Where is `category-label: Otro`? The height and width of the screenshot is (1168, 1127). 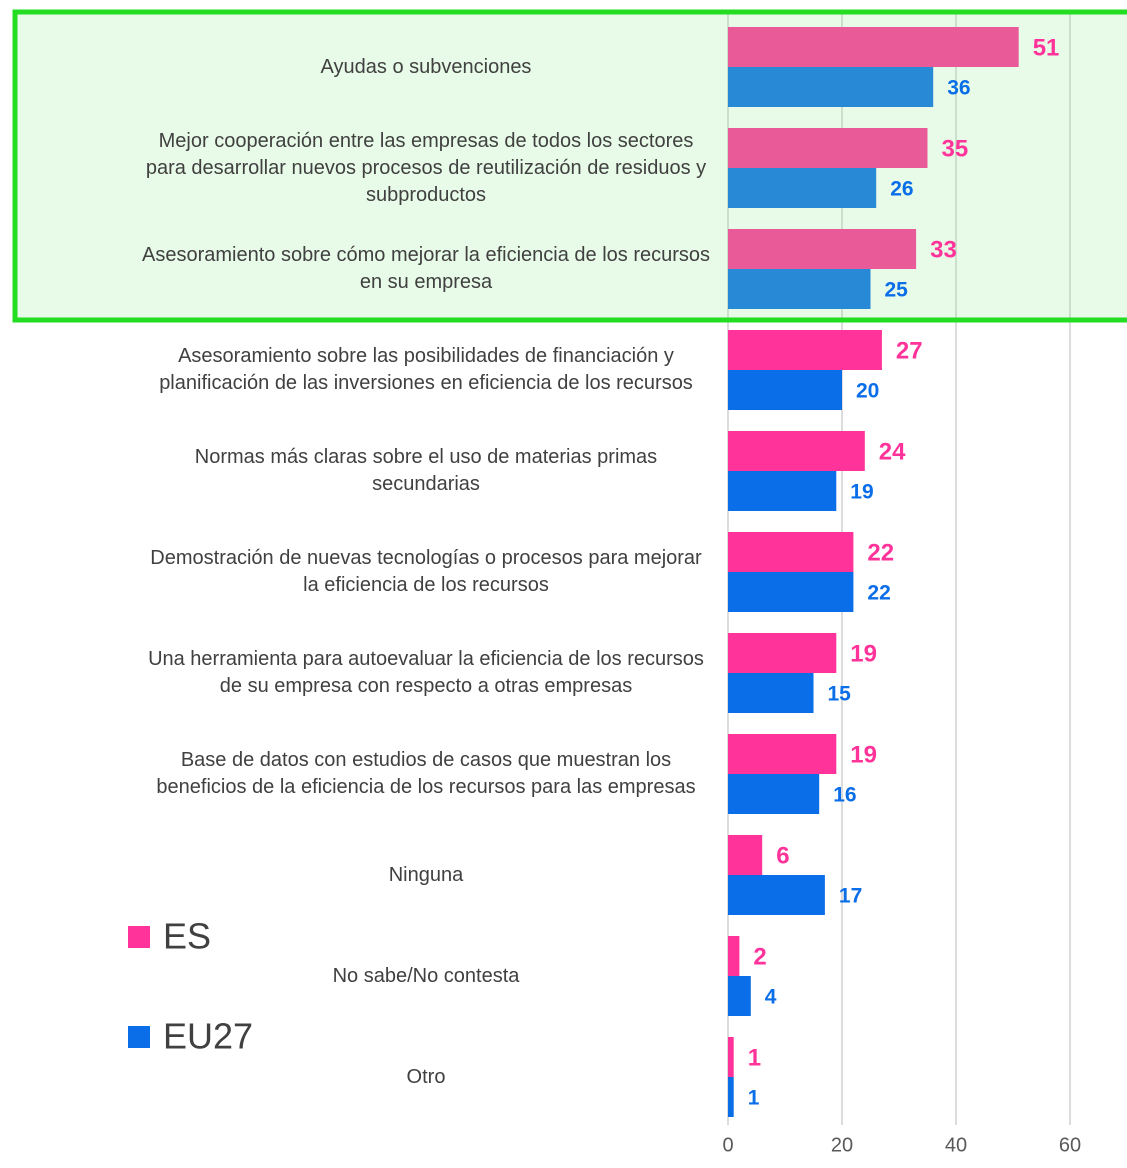 category-label: Otro is located at coordinates (426, 1076).